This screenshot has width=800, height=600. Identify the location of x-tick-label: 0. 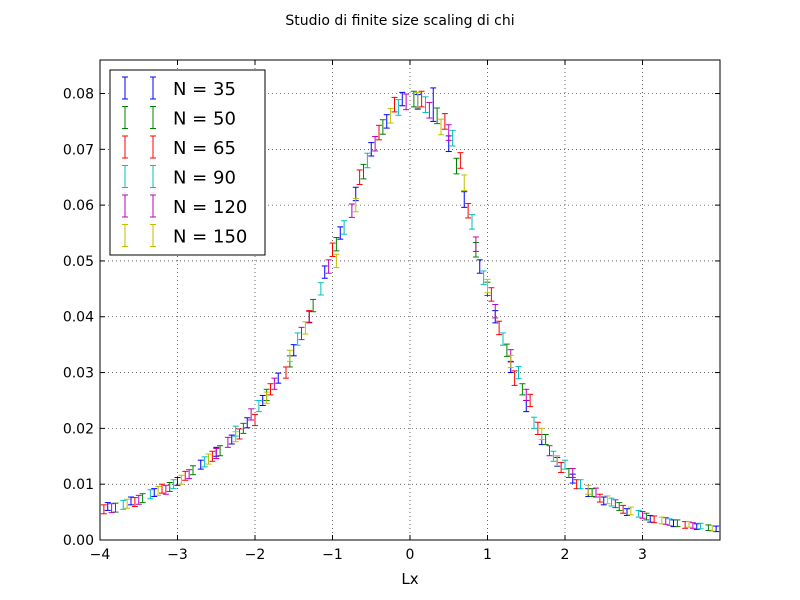
(410, 555).